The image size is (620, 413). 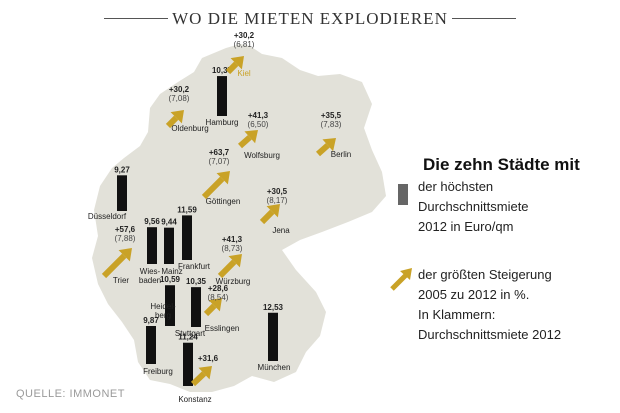 I want to click on rent-city-label: Konstanz, so click(x=194, y=399).